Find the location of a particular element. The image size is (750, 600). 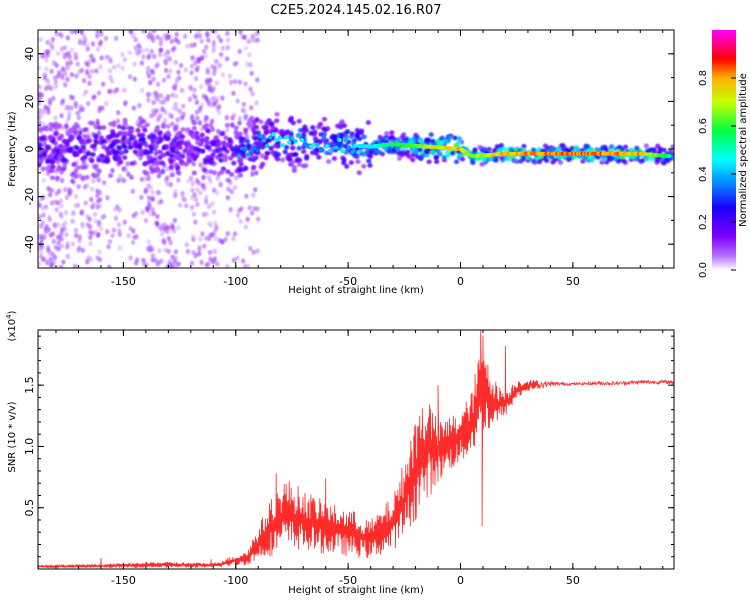

colorbar-label: Normalized spectral amplitude is located at coordinates (743, 150).